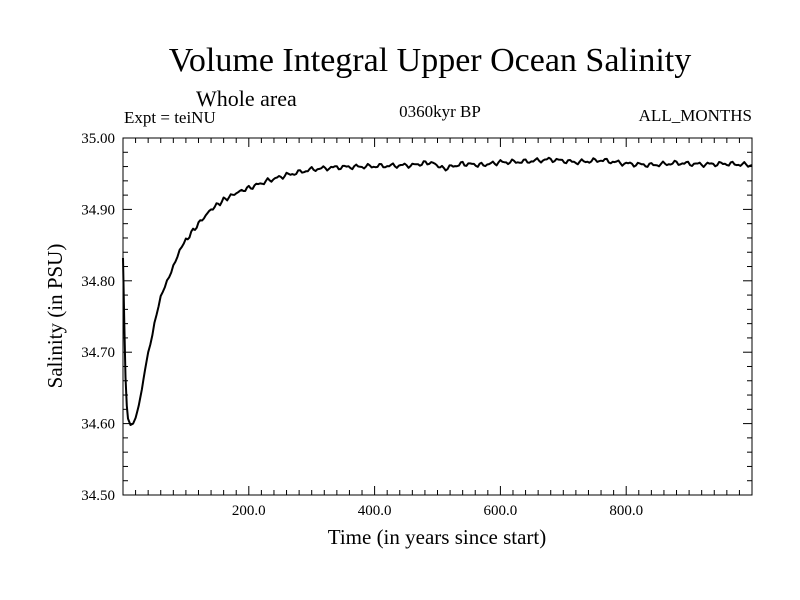  What do you see at coordinates (98, 282) in the screenshot?
I see `y-tick-label: 34.80` at bounding box center [98, 282].